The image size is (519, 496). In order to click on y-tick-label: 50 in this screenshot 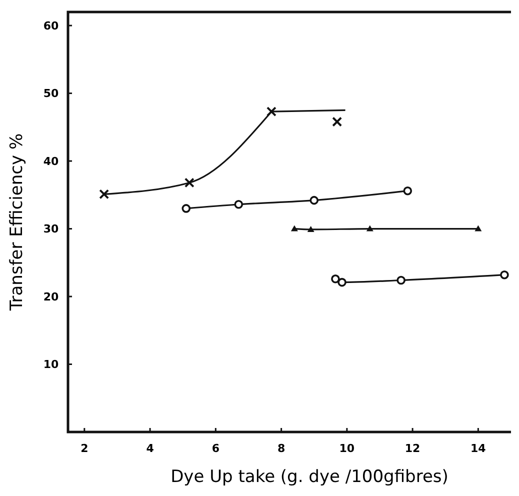, I will do `click(51, 93)`.